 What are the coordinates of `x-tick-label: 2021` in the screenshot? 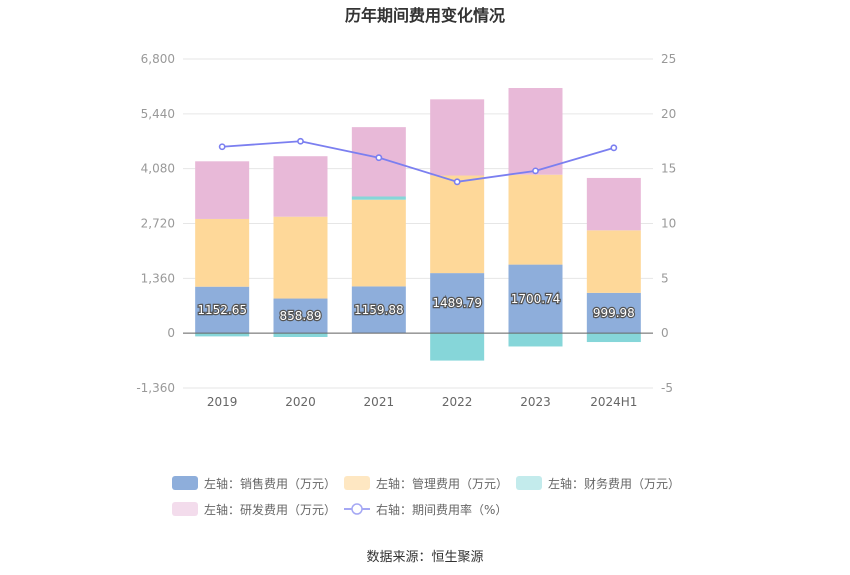 It's located at (379, 402).